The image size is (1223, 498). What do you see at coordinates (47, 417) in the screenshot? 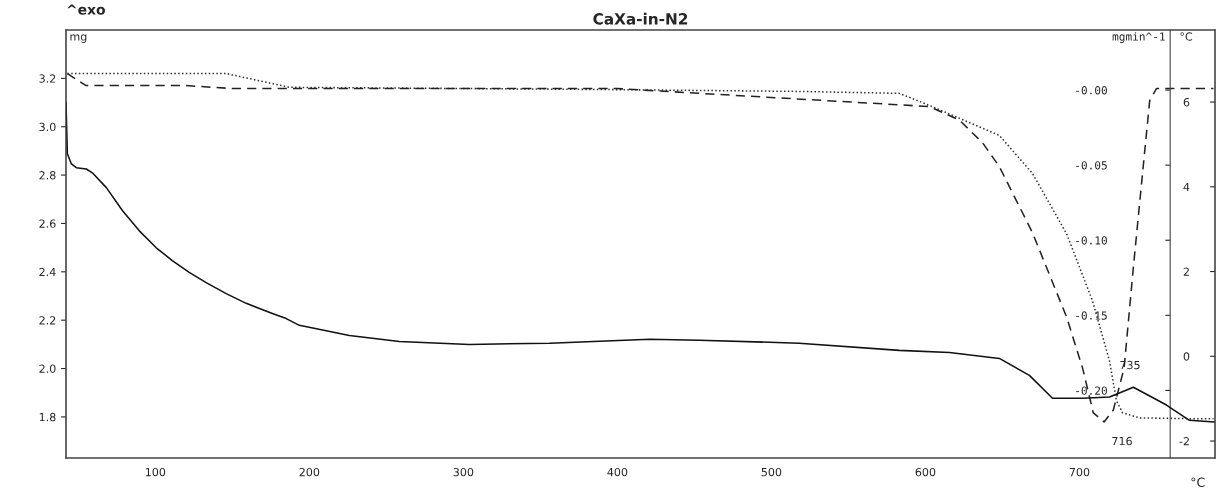
I see `y-tick-label: 1.8` at bounding box center [47, 417].